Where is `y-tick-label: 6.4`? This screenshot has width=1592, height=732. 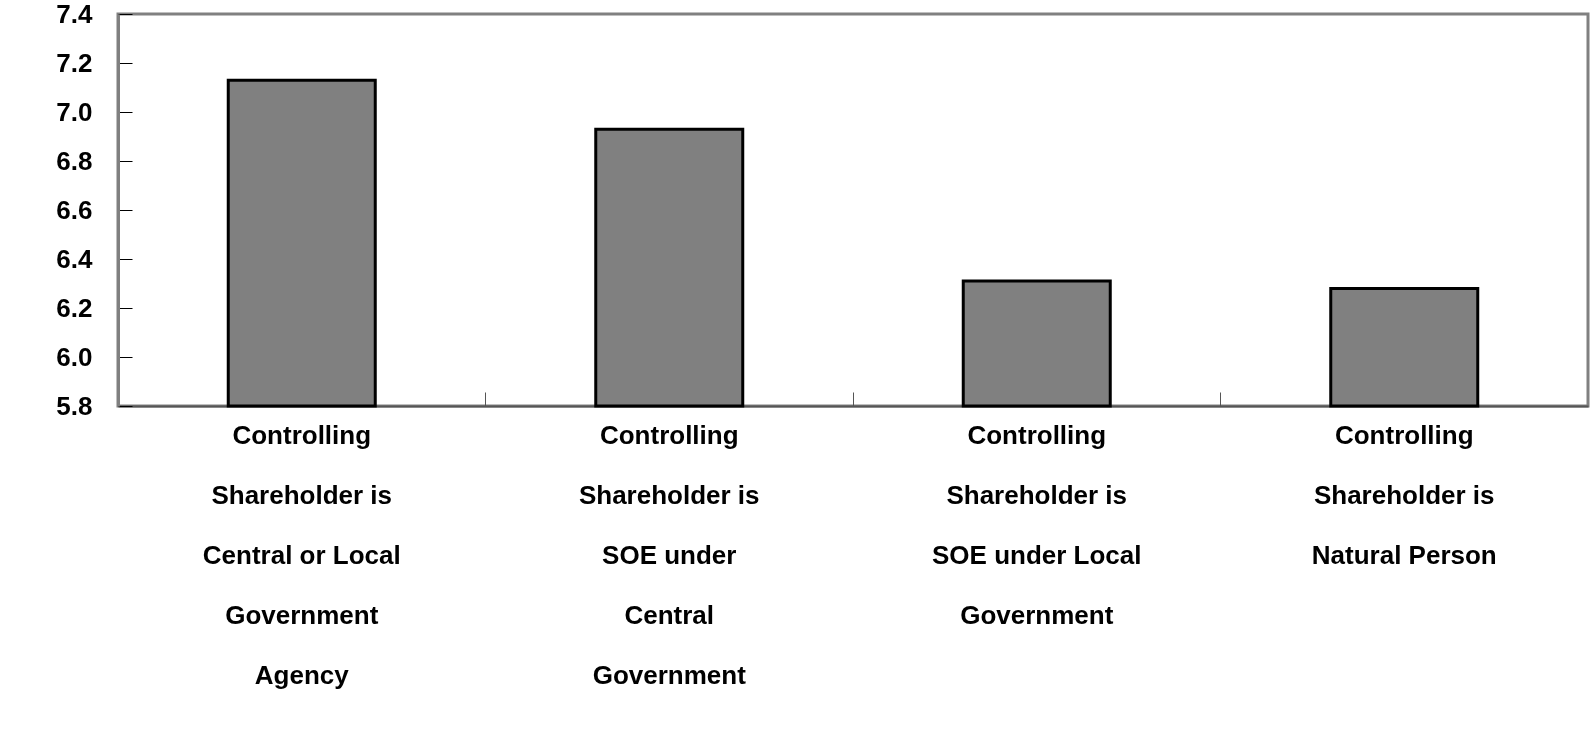 y-tick-label: 6.4 is located at coordinates (75, 258).